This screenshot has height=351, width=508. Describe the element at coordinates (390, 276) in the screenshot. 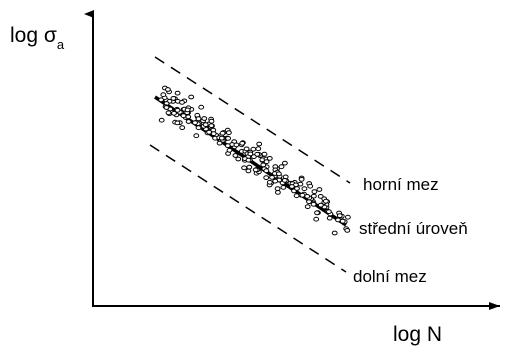

I see `lower-limit-label: dolní mez` at that location.